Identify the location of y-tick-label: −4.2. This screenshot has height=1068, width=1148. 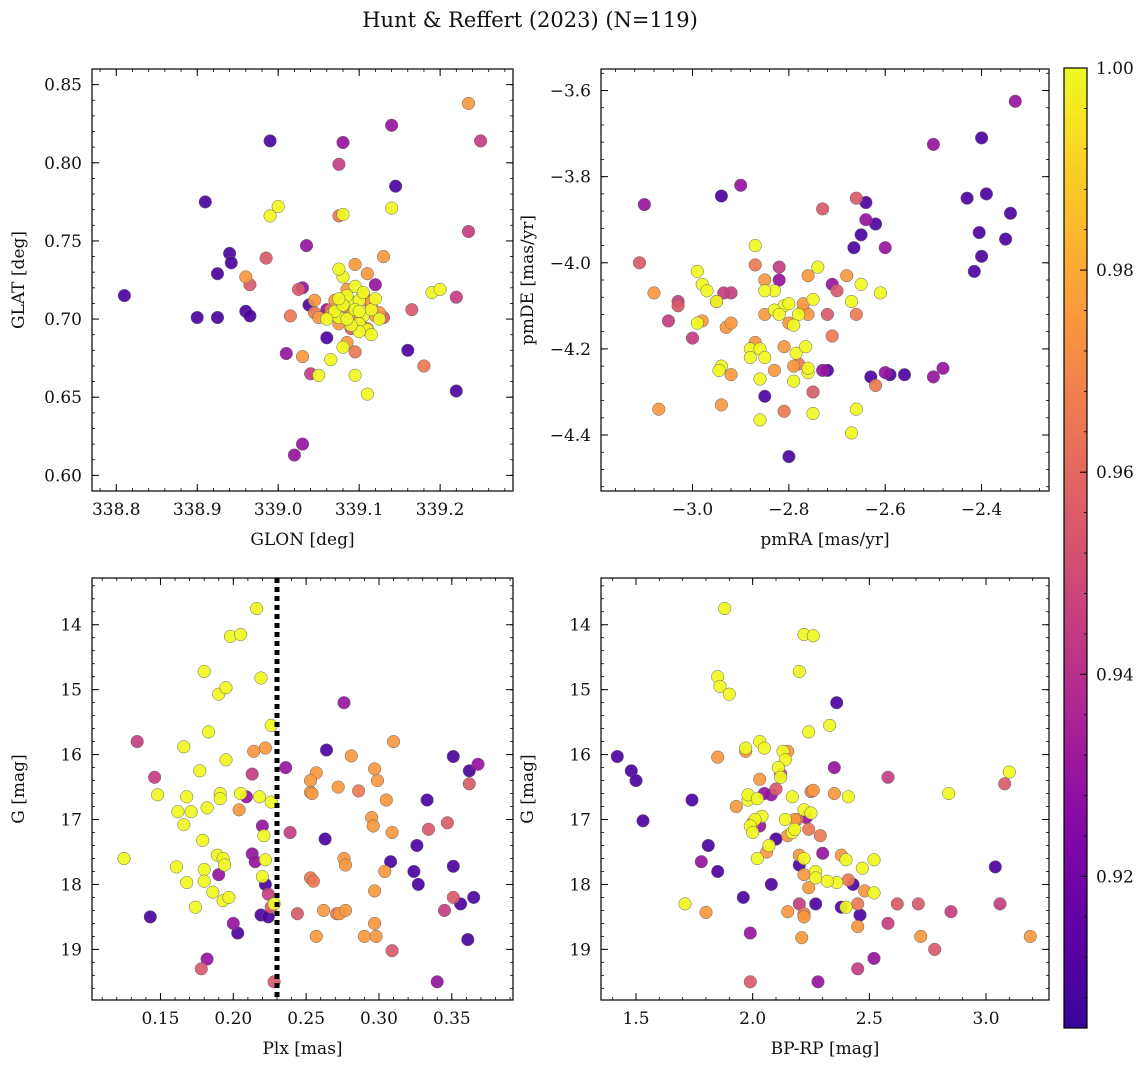
(570, 350).